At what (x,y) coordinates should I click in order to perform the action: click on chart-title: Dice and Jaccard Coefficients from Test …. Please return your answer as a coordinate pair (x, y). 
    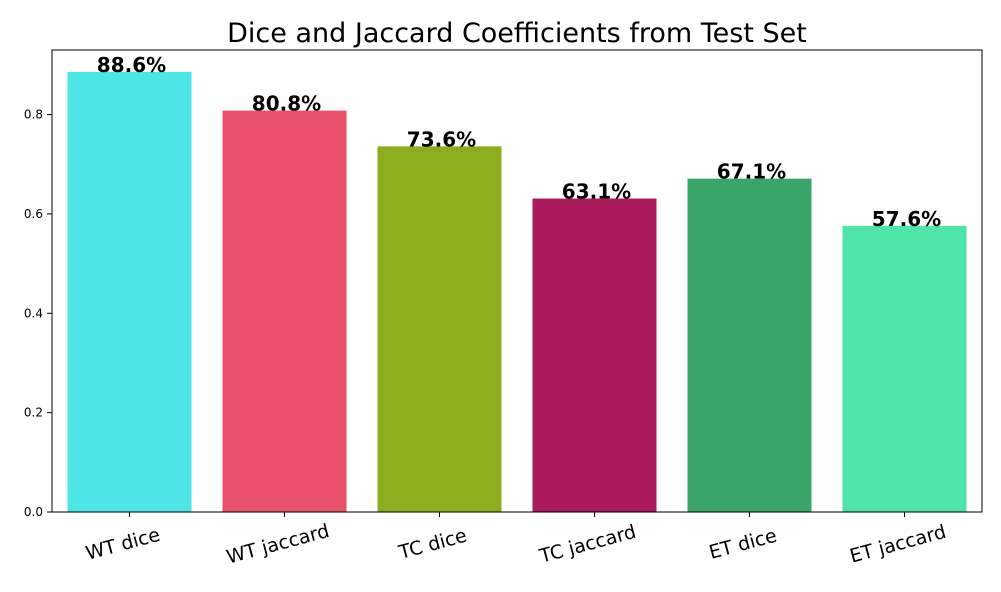
    Looking at the image, I should click on (517, 33).